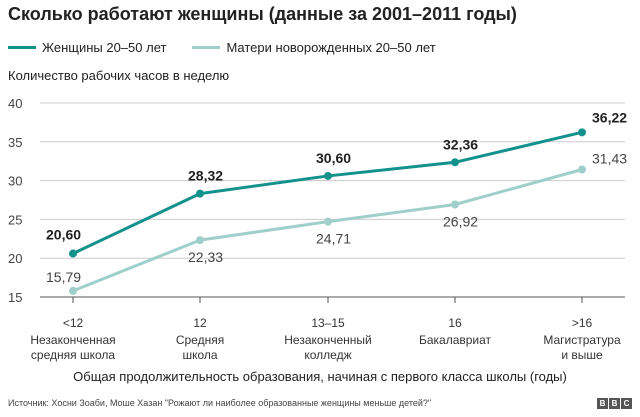 The image size is (640, 417). Describe the element at coordinates (455, 340) in the screenshot. I see `x-category-label: Бакалавриат` at that location.